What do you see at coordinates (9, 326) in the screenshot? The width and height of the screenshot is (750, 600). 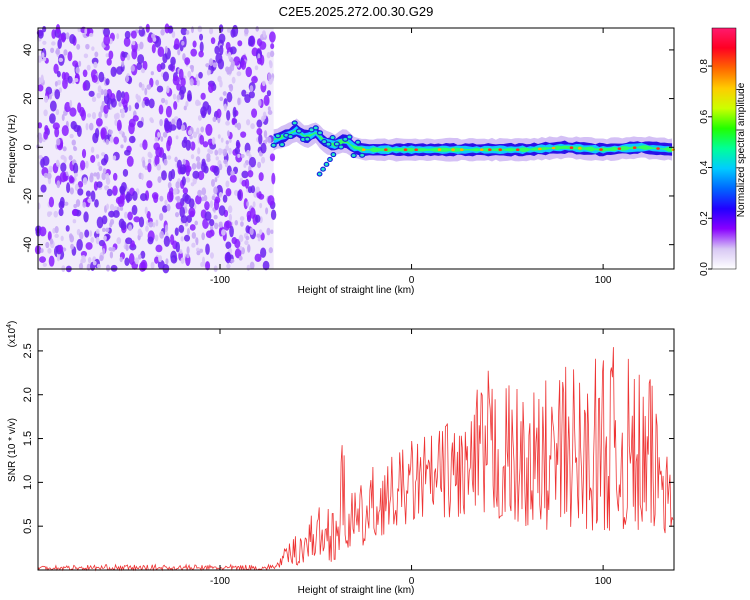 I see `snr-y-scale-exponent: 4` at bounding box center [9, 326].